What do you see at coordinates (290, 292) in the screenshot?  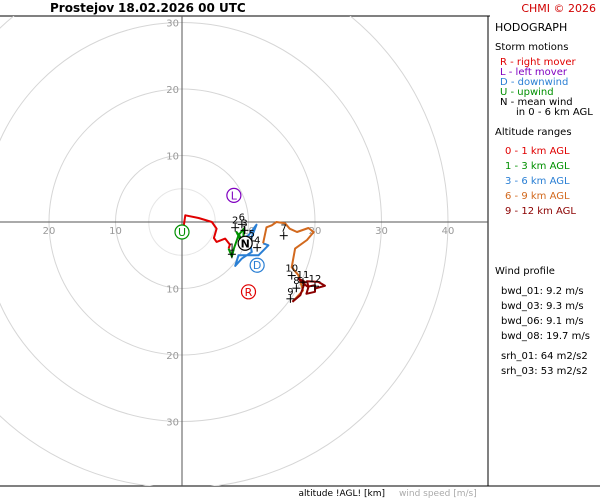 I see `height-label: 9` at bounding box center [290, 292].